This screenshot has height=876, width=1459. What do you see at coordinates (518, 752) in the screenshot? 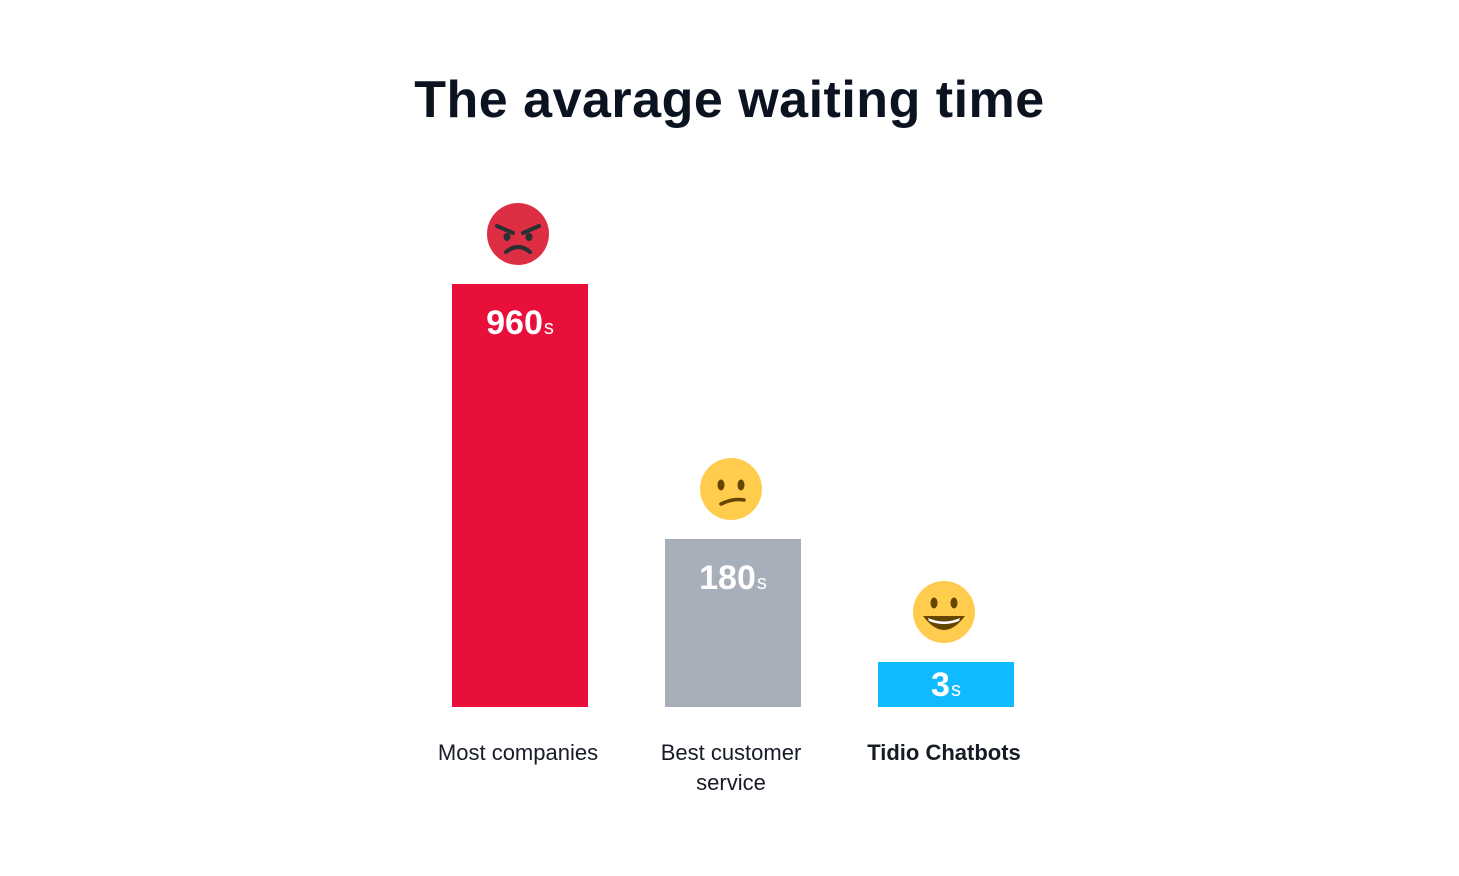
I see `category-label: Most companies` at bounding box center [518, 752].